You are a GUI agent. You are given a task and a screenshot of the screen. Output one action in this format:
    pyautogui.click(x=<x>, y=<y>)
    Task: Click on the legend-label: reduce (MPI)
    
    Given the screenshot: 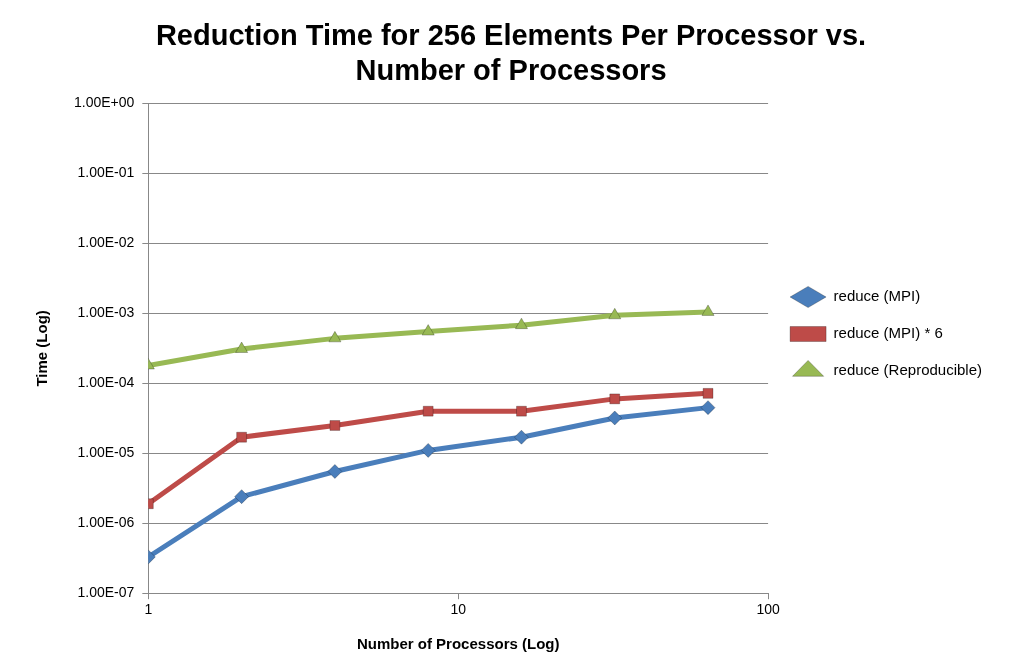 What is the action you would take?
    pyautogui.click(x=877, y=296)
    